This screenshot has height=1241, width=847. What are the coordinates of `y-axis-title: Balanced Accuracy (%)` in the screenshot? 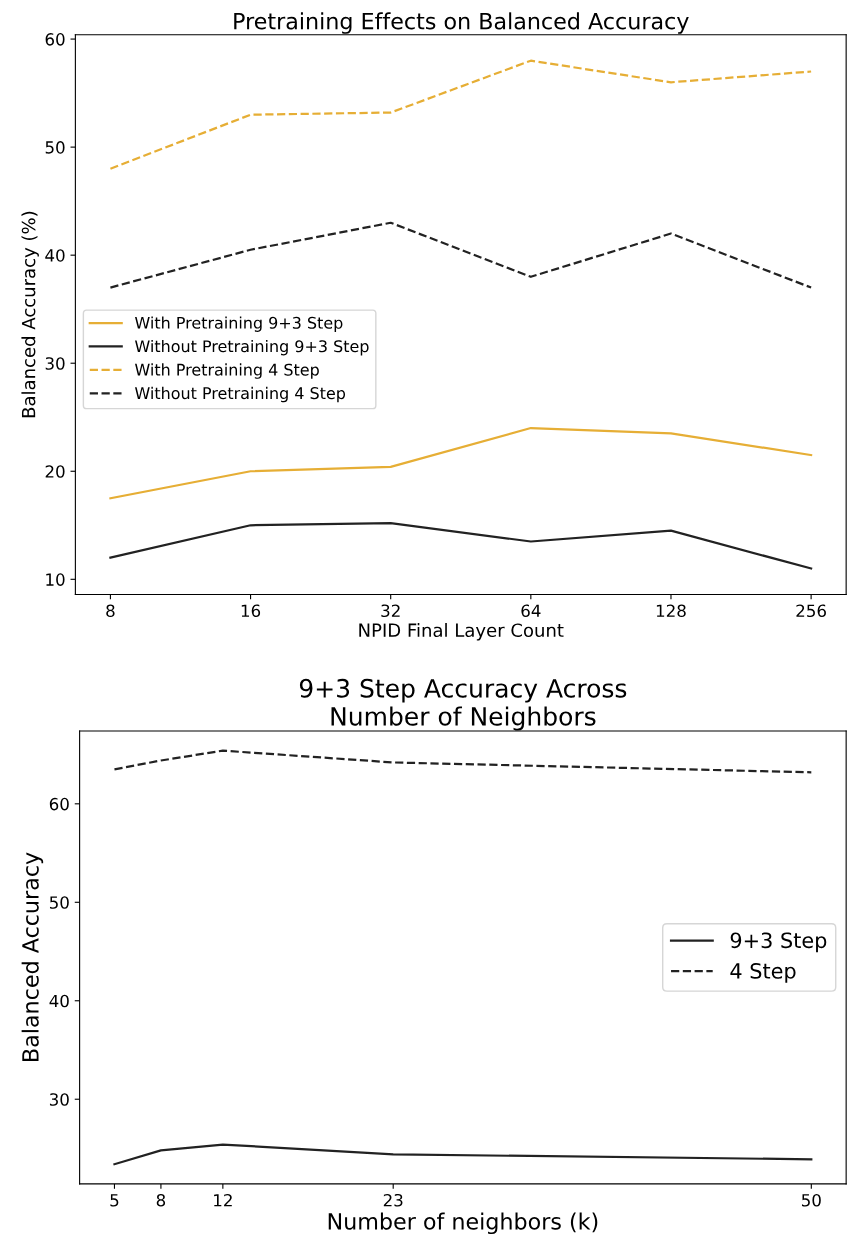 It's located at (30, 314).